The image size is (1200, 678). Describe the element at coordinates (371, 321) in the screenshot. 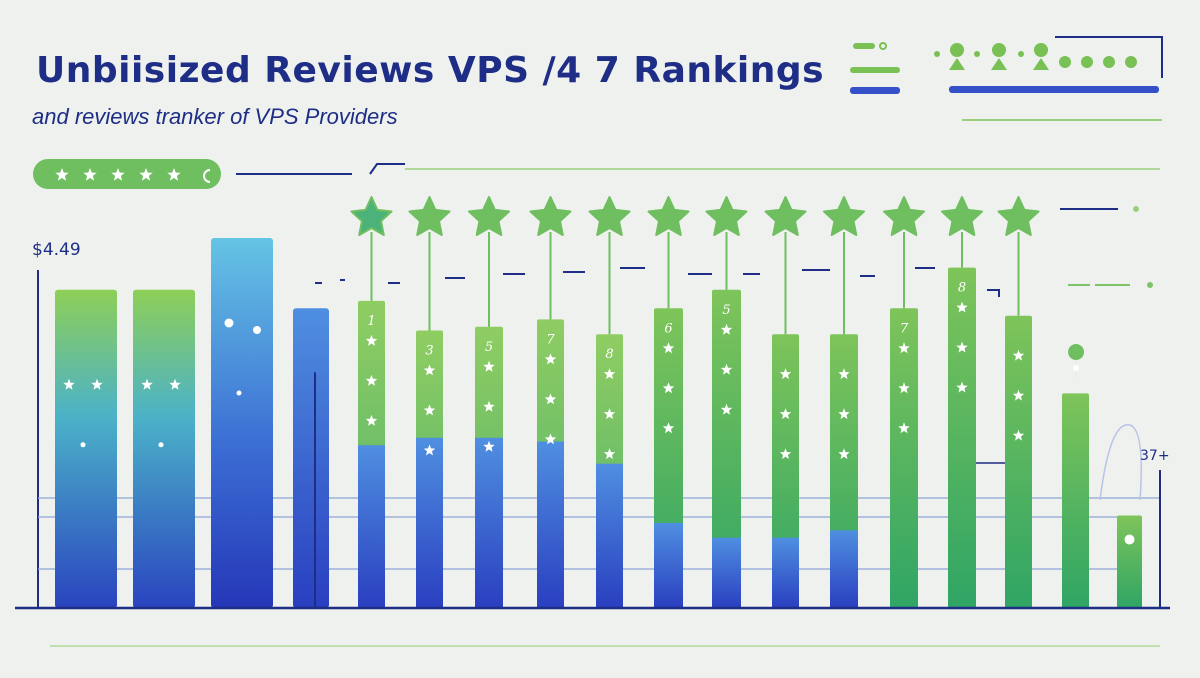

I see `bar-label: 1` at that location.